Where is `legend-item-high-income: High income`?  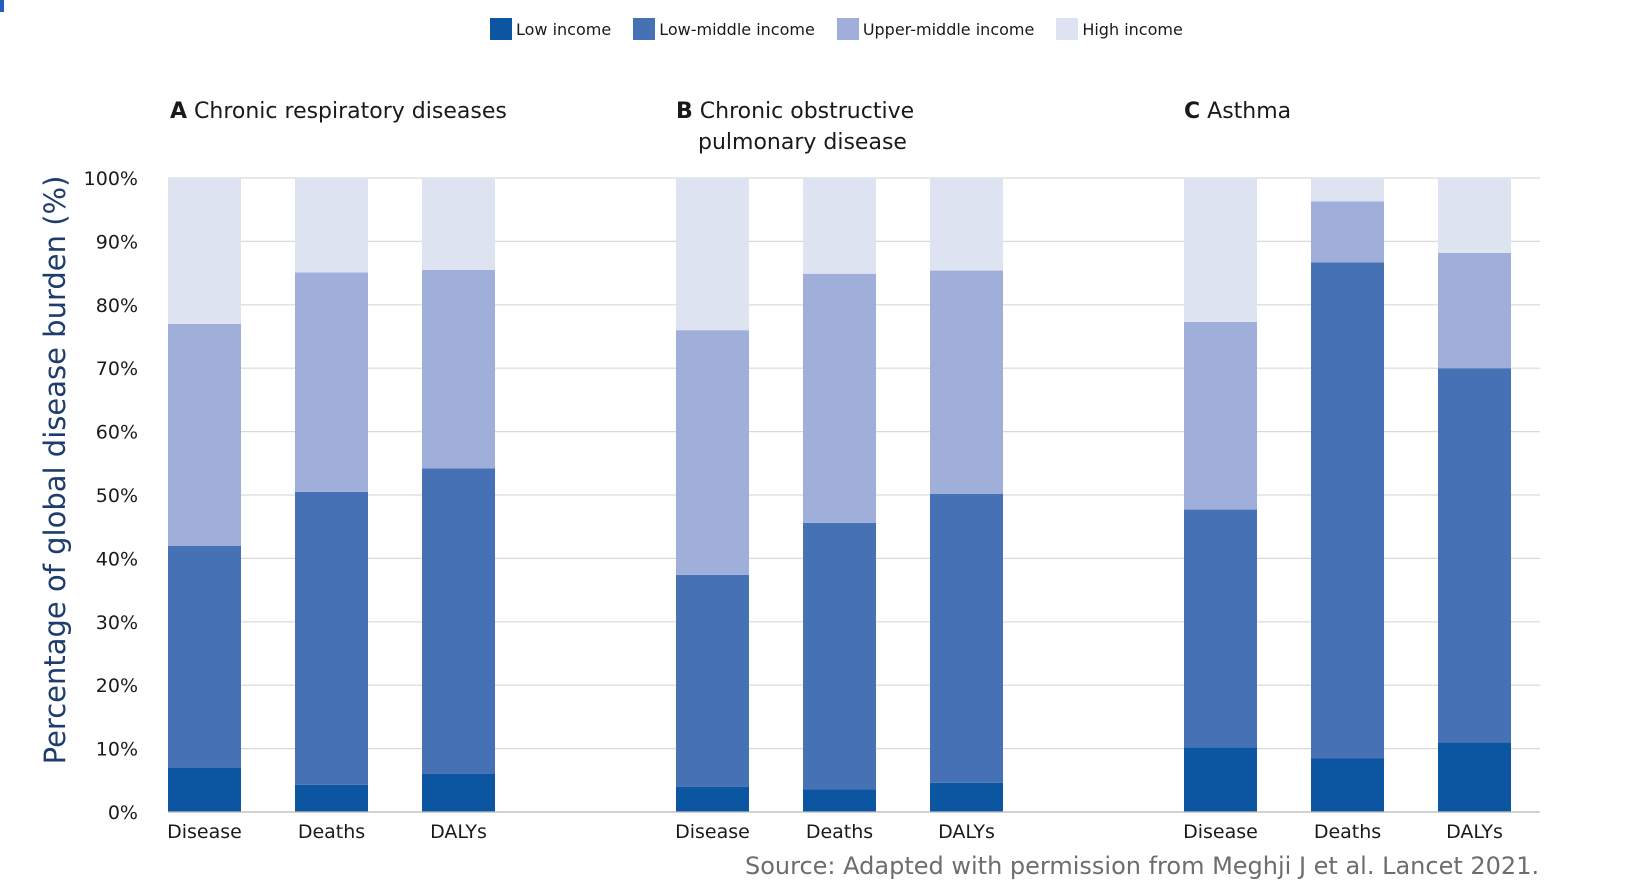
legend-item-high-income: High income is located at coordinates (1119, 29).